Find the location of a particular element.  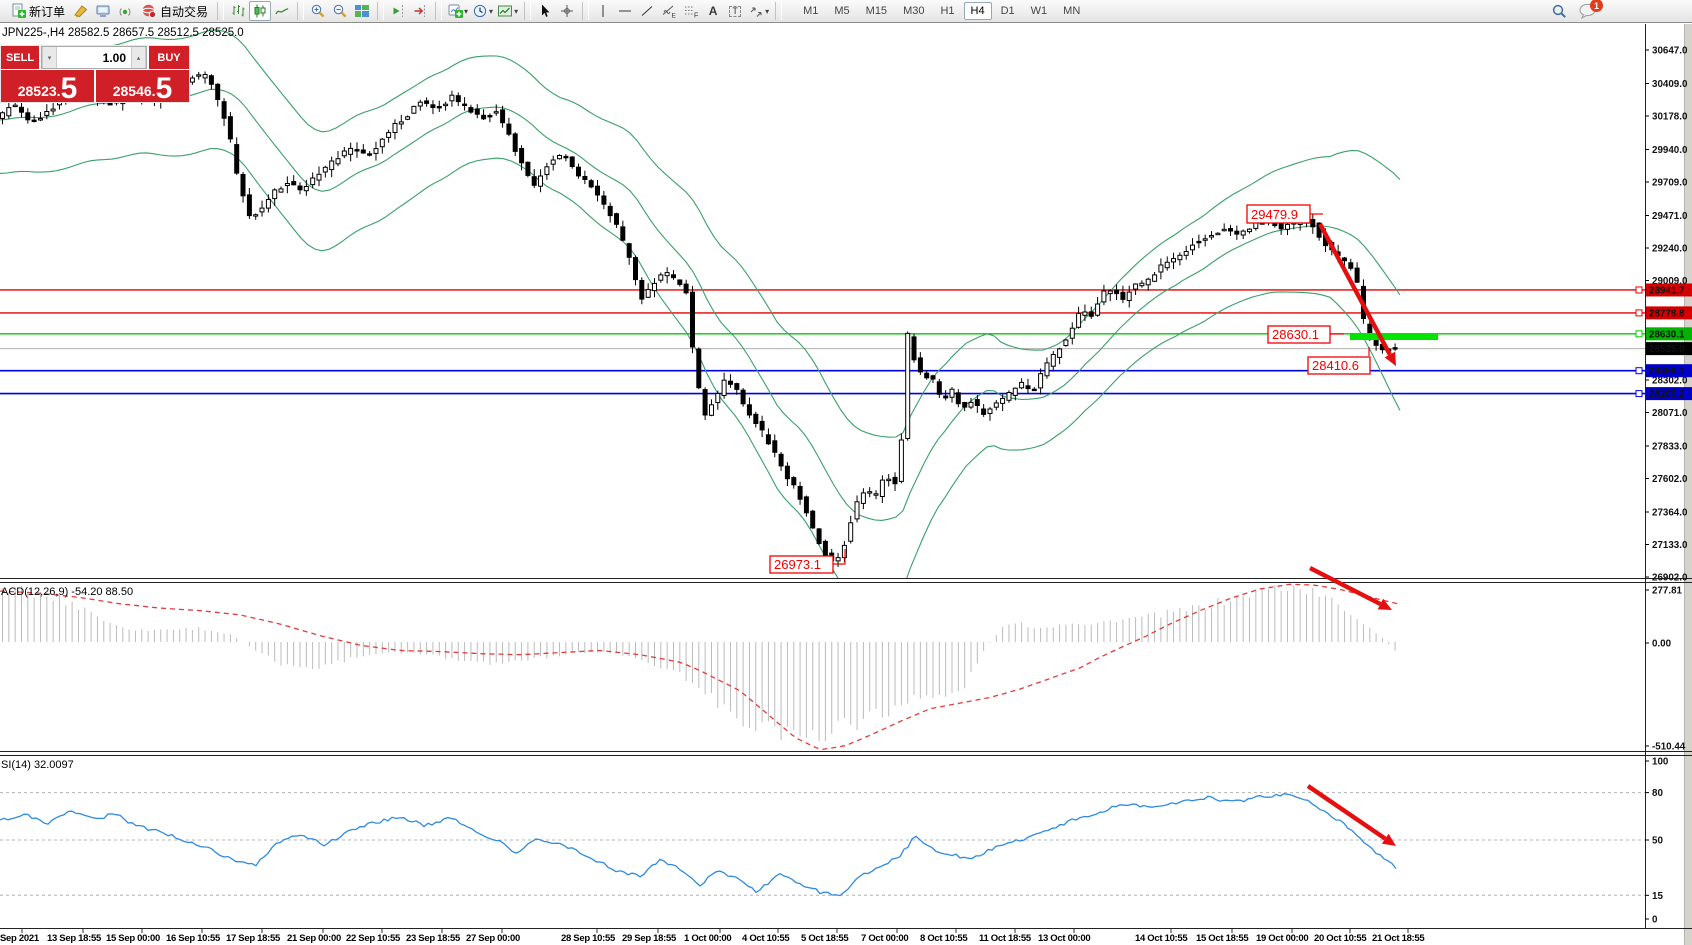

price-annotation-28410.6: 28410.6 is located at coordinates (1339, 361).